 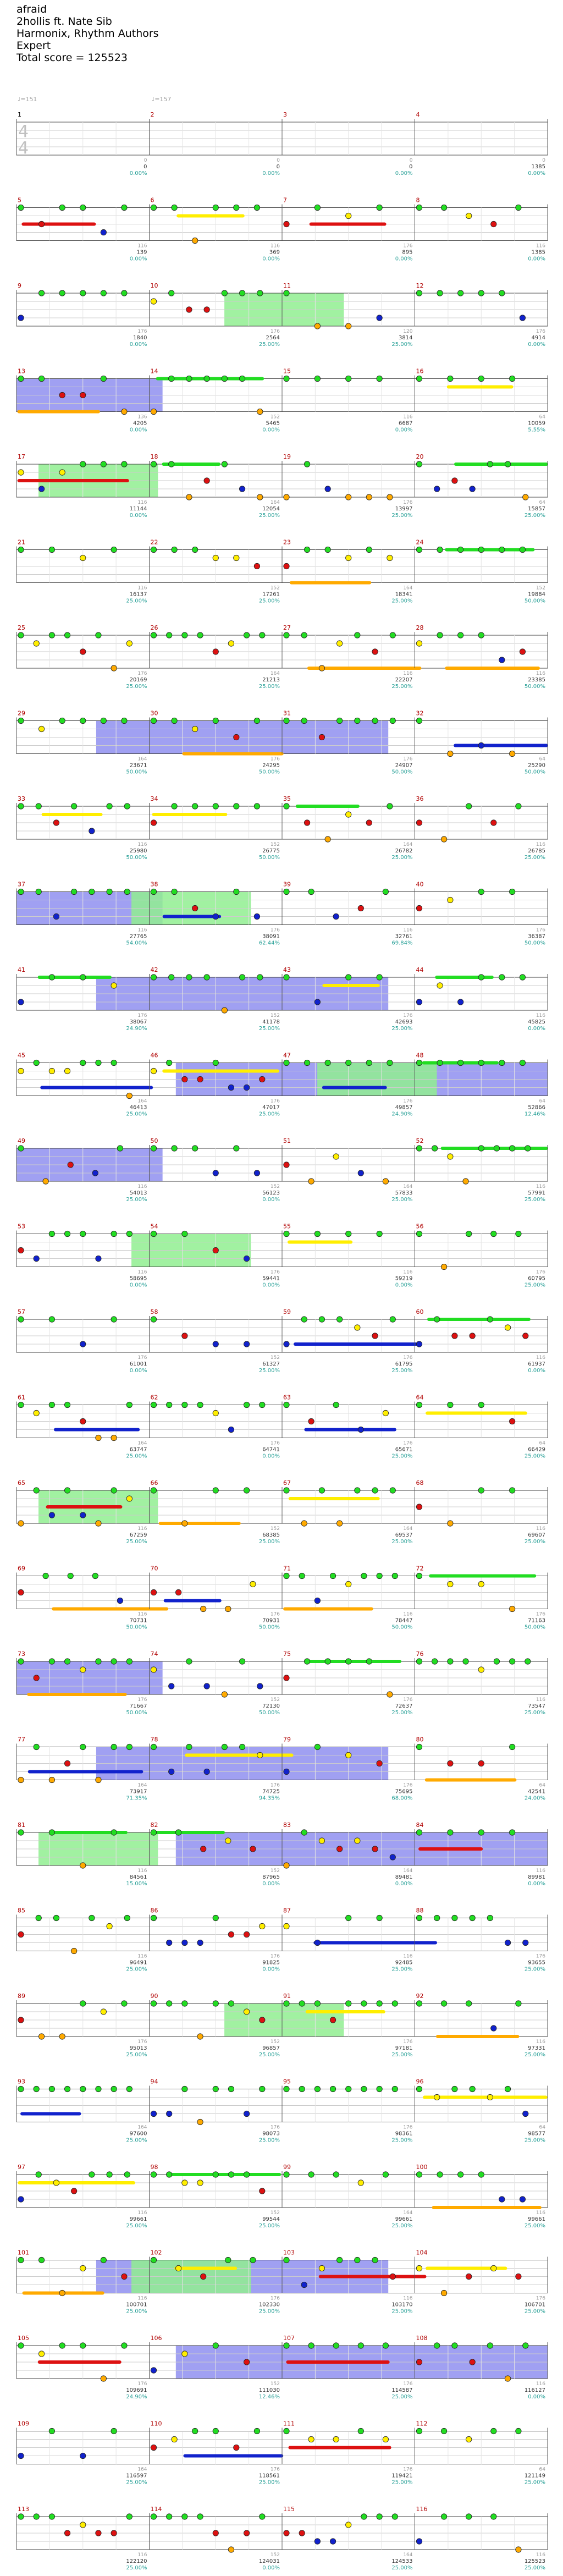 I want to click on measure-number: 91, so click(x=287, y=1996).